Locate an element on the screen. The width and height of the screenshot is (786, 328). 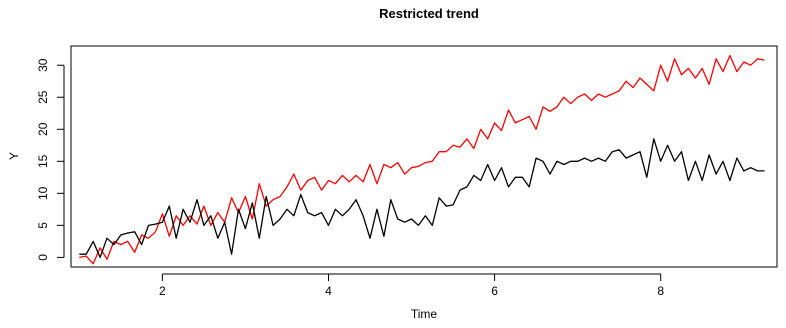
y-tick-label: 10 is located at coordinates (43, 193).